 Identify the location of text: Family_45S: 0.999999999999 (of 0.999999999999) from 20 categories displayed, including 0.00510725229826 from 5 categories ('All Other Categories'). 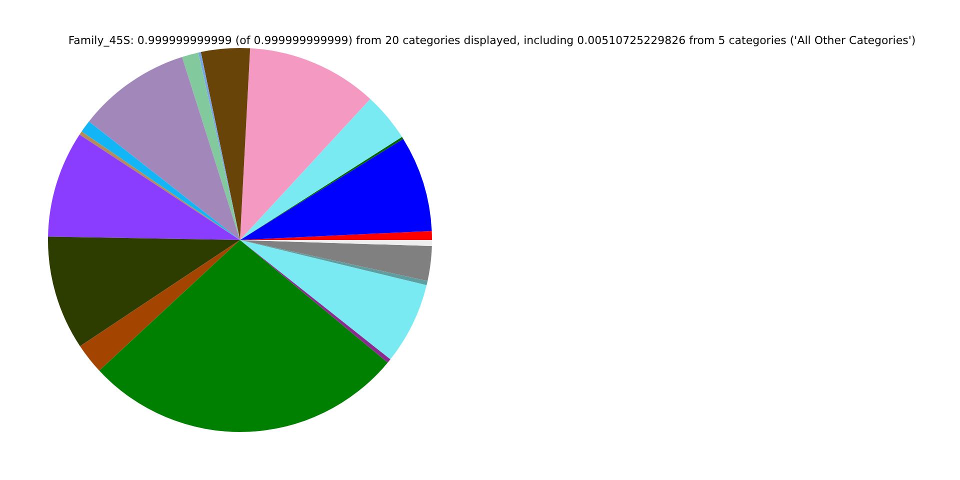
(492, 40).